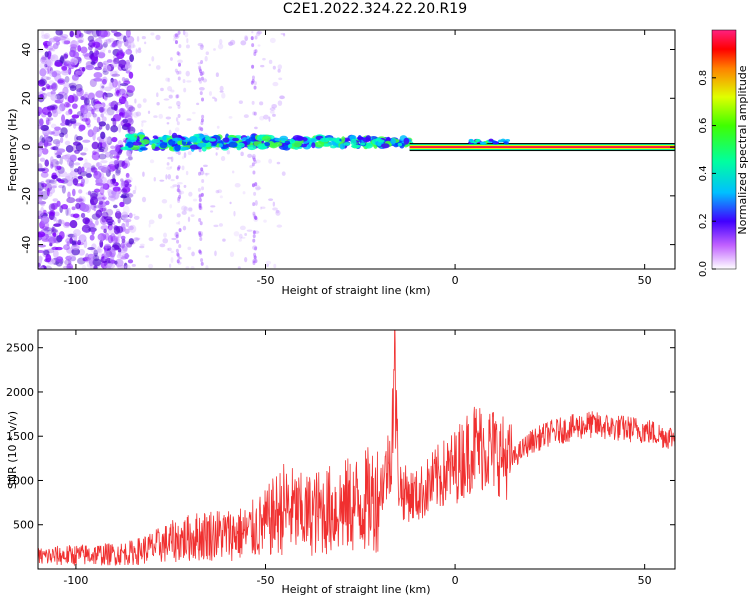  Describe the element at coordinates (707, 173) in the screenshot. I see `colorbar-ticks: 0.0 0.2 0.4 0.6 0.8` at that location.